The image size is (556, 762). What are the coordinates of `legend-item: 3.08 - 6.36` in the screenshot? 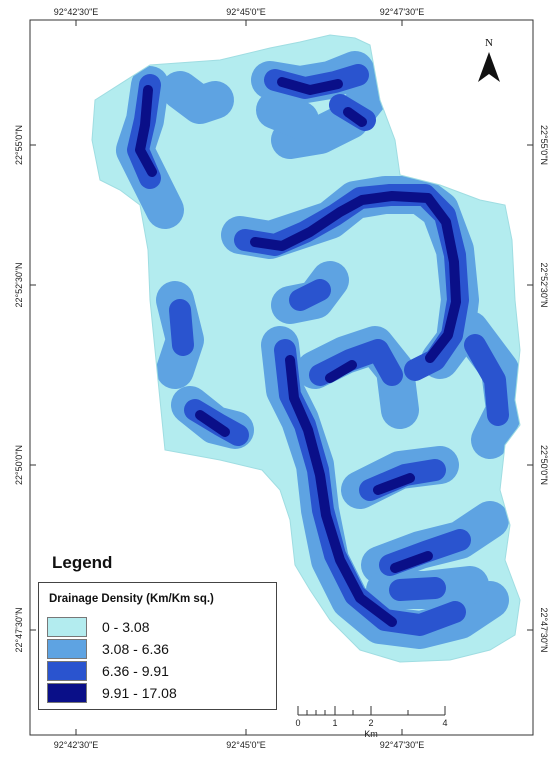 It's located at (159, 650).